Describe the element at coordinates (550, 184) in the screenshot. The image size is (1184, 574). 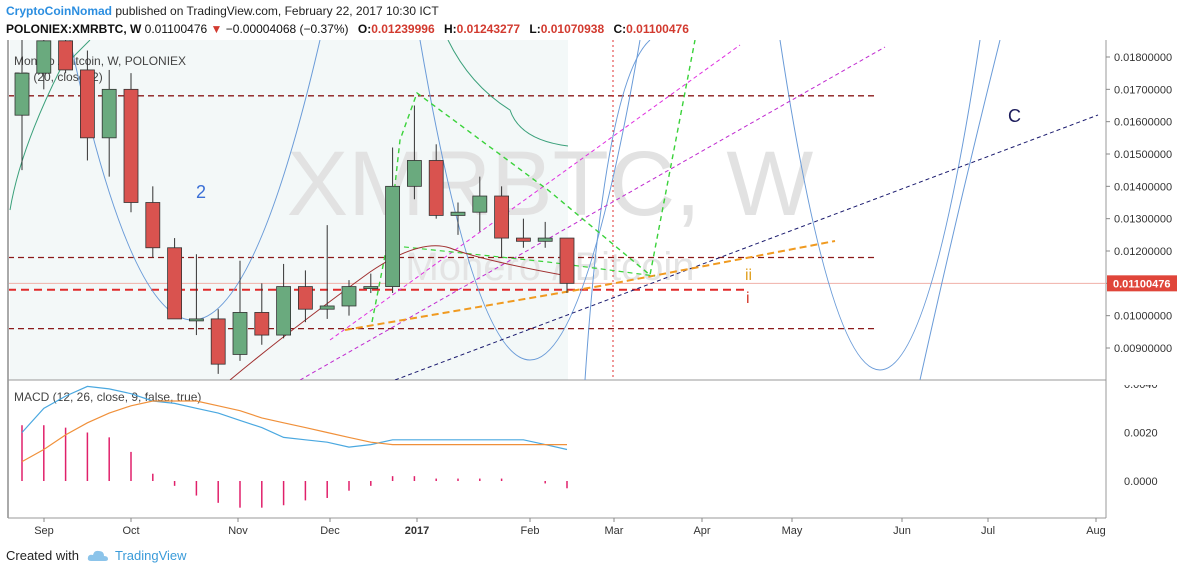
I see `watermark-main: XMRBTC, W` at that location.